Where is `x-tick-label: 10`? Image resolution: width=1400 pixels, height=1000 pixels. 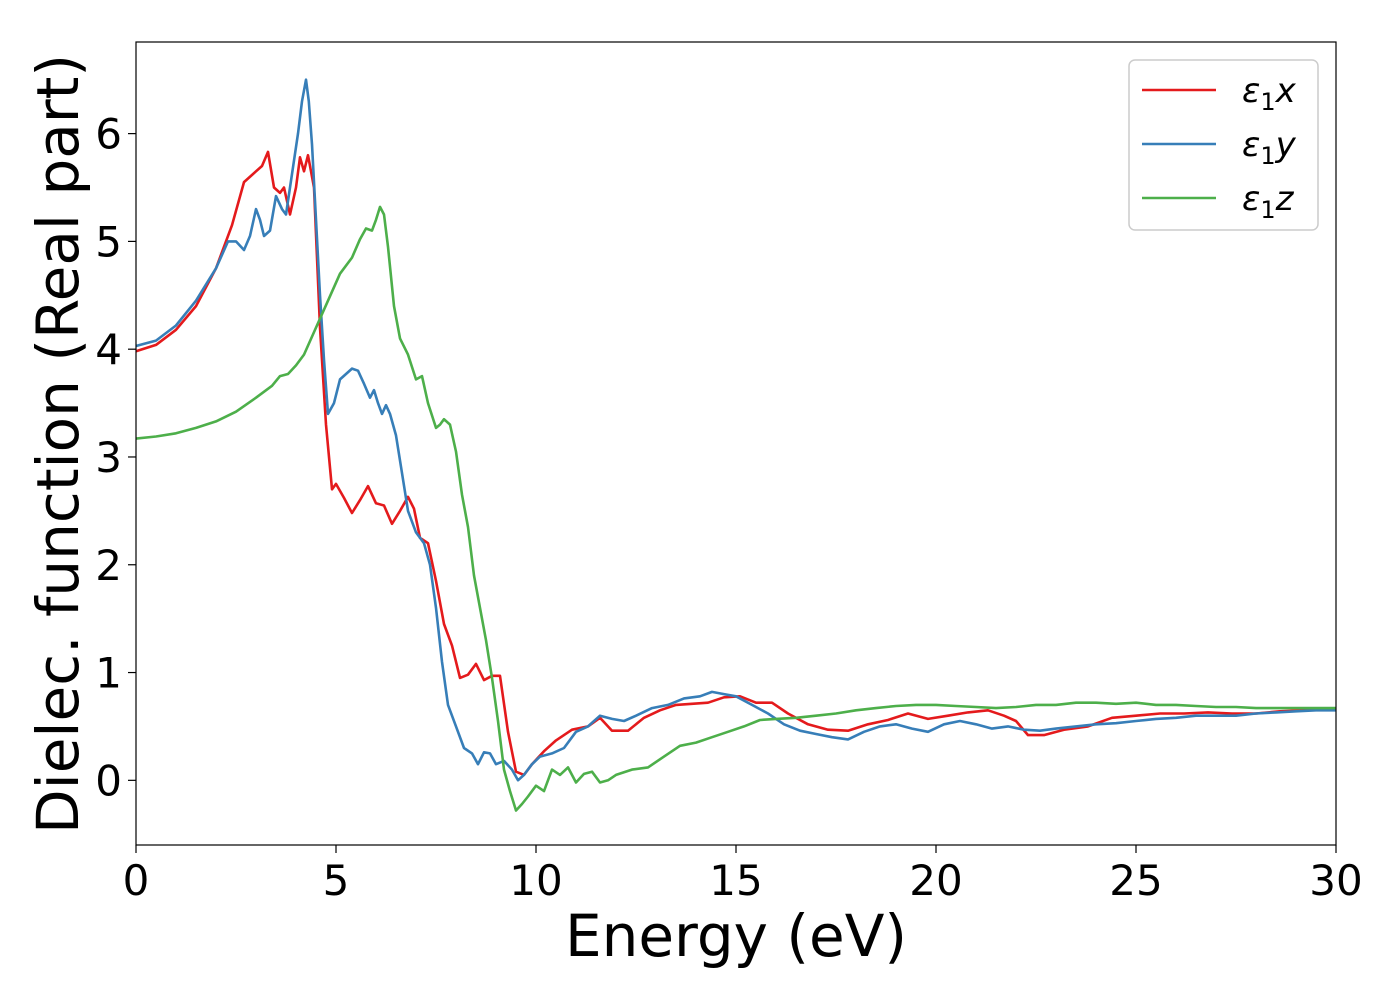 x-tick-label: 10 is located at coordinates (535, 880).